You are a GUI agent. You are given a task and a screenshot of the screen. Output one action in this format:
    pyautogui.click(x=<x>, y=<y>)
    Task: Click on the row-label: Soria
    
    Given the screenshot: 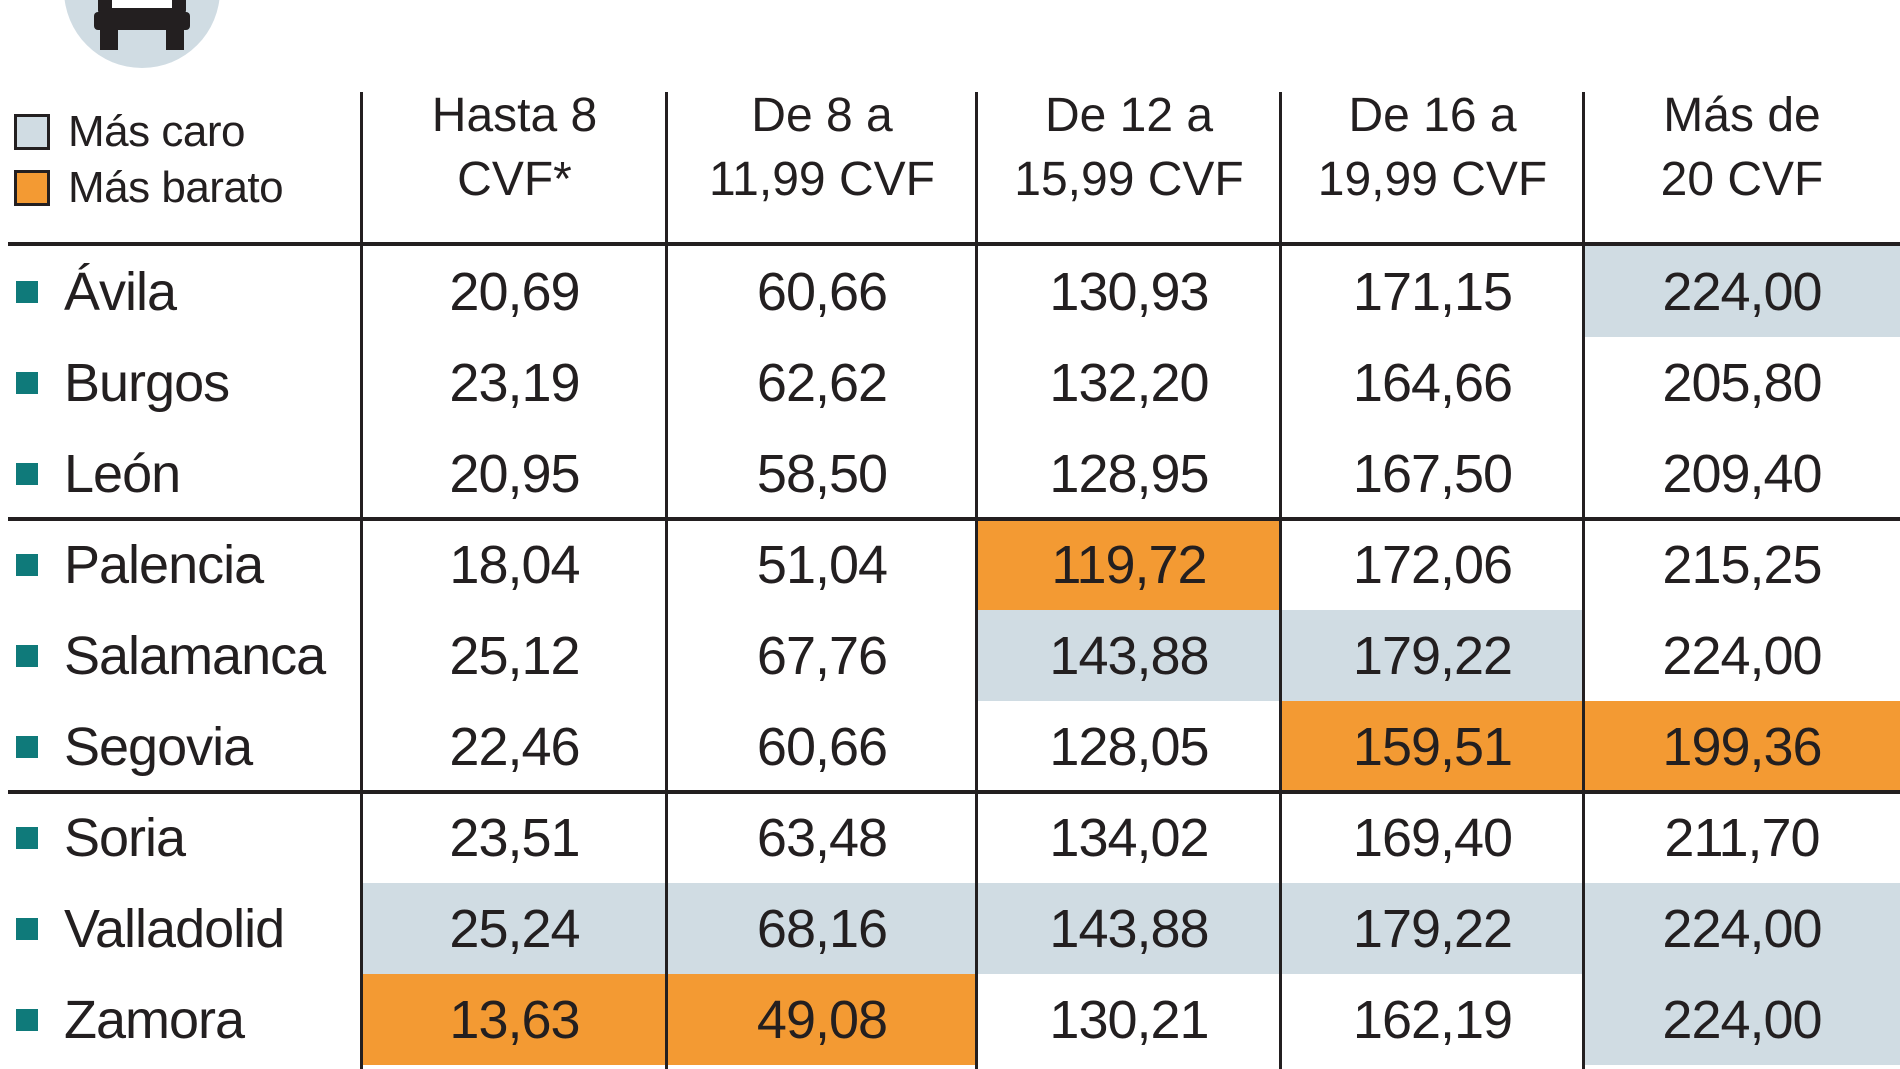 What is the action you would take?
    pyautogui.click(x=180, y=837)
    